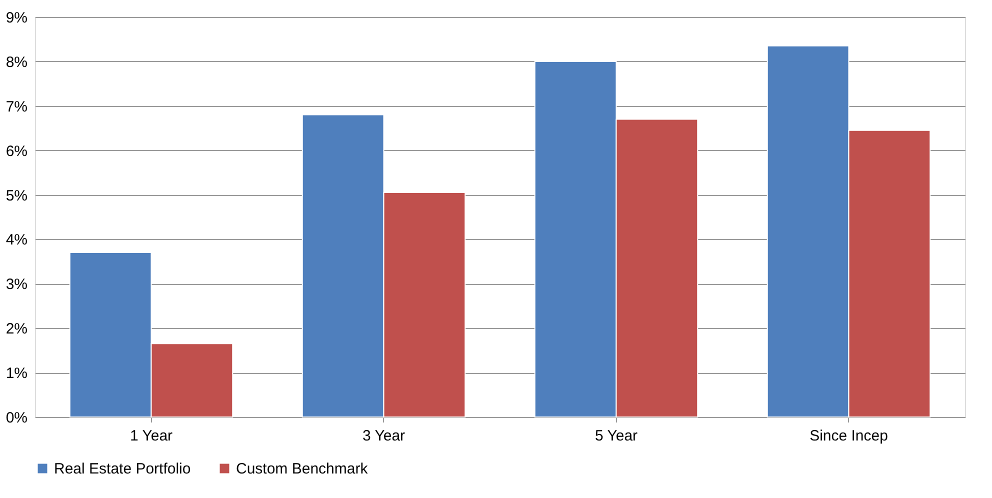 The image size is (992, 498). Describe the element at coordinates (17, 418) in the screenshot. I see `y-tick-label: 0%` at that location.